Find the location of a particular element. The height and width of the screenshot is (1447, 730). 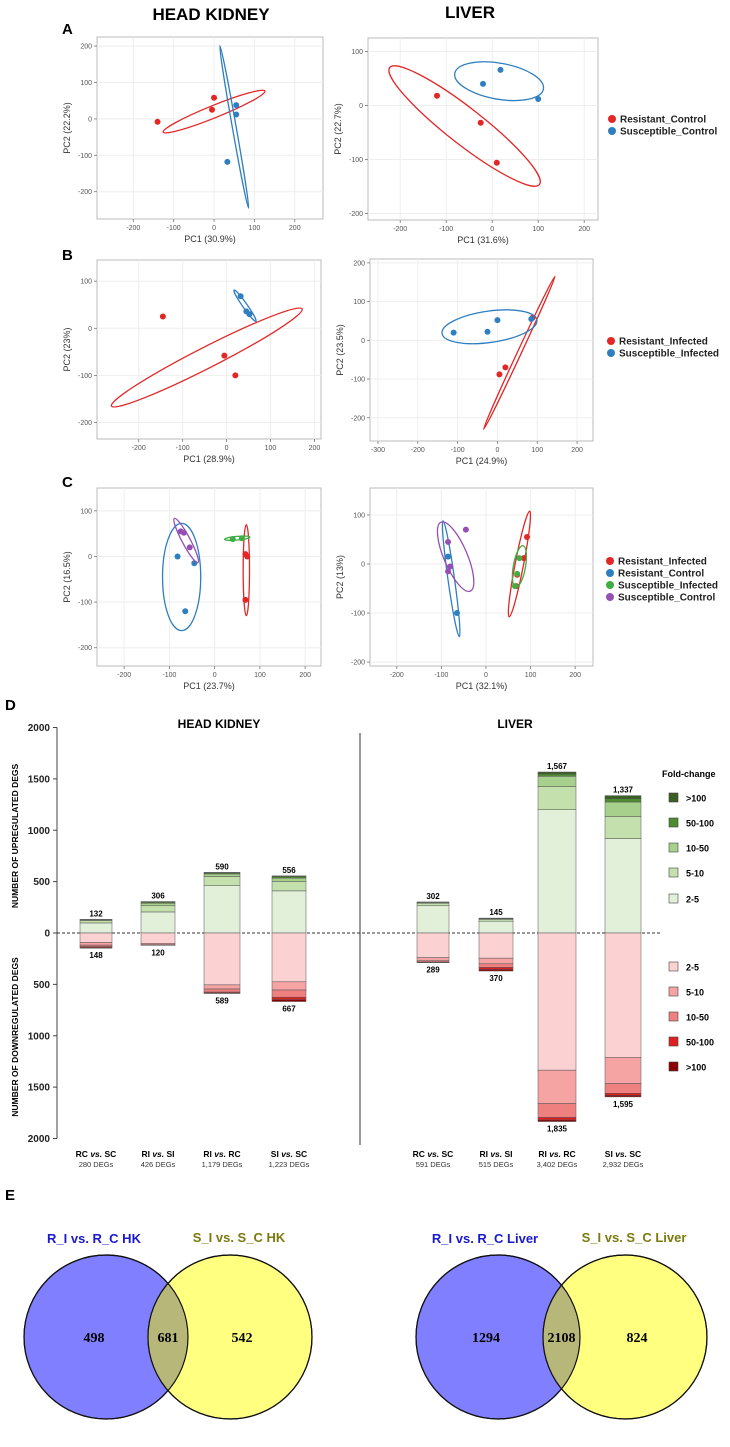

bar-deg-count: 426 DEGs is located at coordinates (158, 1164).